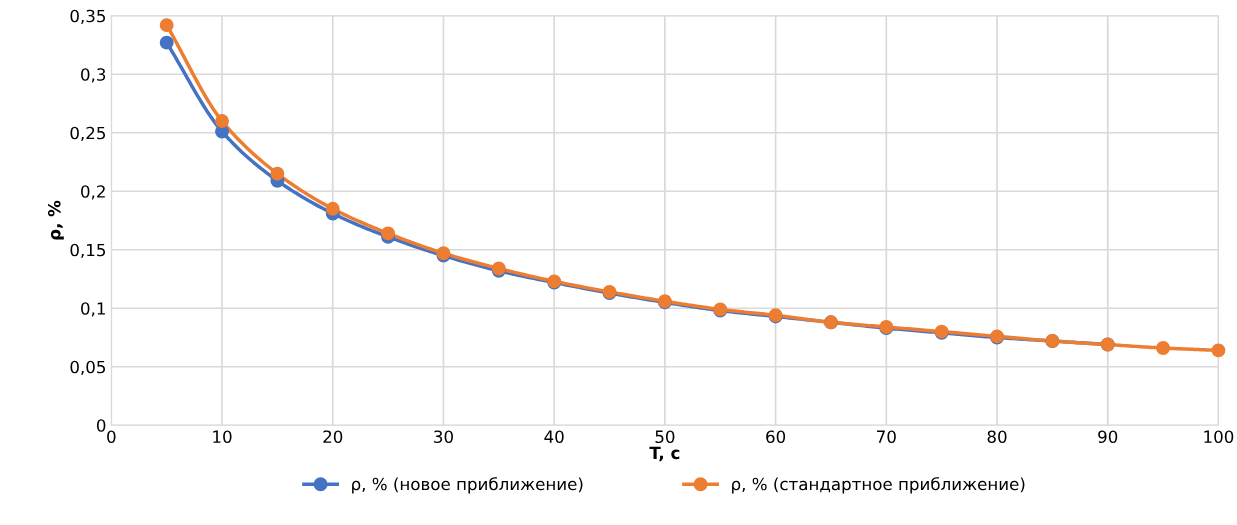 The image size is (1237, 525). What do you see at coordinates (997, 437) in the screenshot?
I see `x-tick-label: 80` at bounding box center [997, 437].